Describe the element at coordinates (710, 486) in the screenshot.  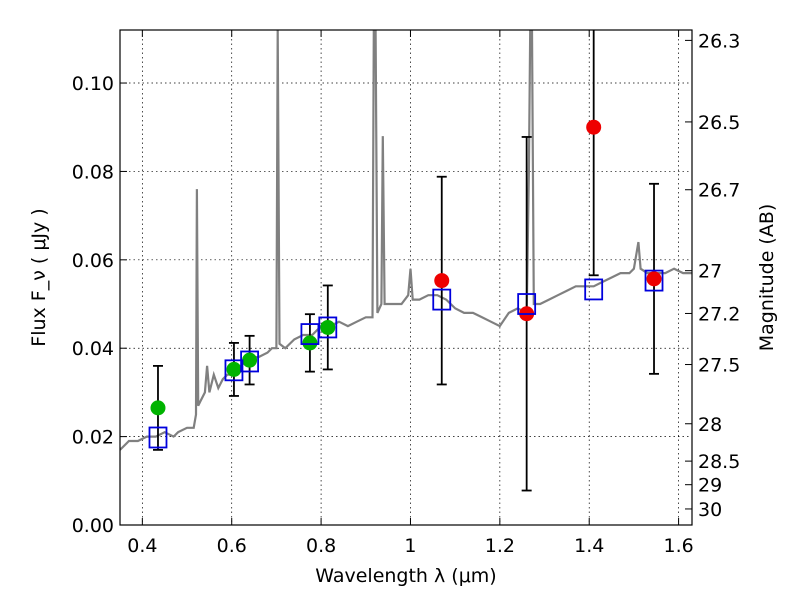
I see `y2-tick-label: 29` at that location.